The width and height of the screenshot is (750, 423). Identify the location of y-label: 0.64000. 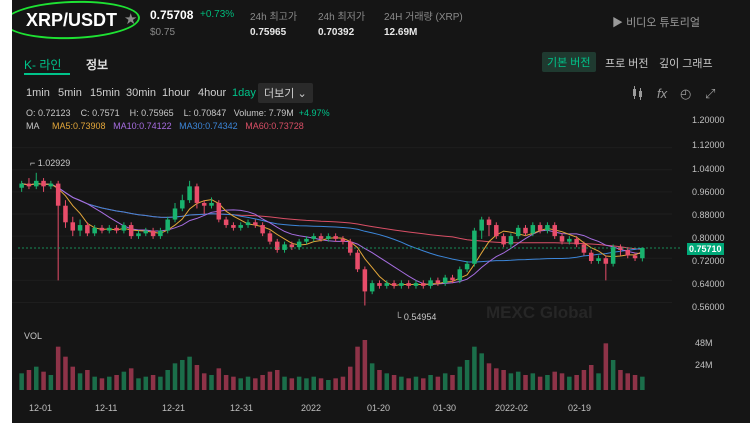
(708, 284).